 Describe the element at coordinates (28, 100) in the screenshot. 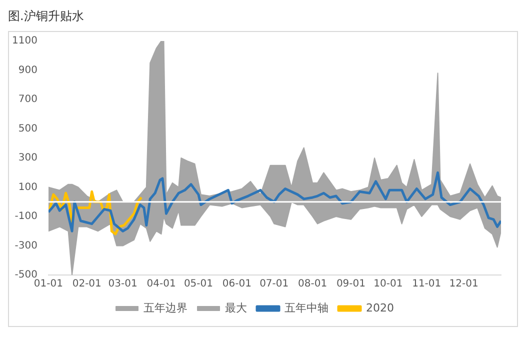

I see `y-tick-label: 700` at that location.